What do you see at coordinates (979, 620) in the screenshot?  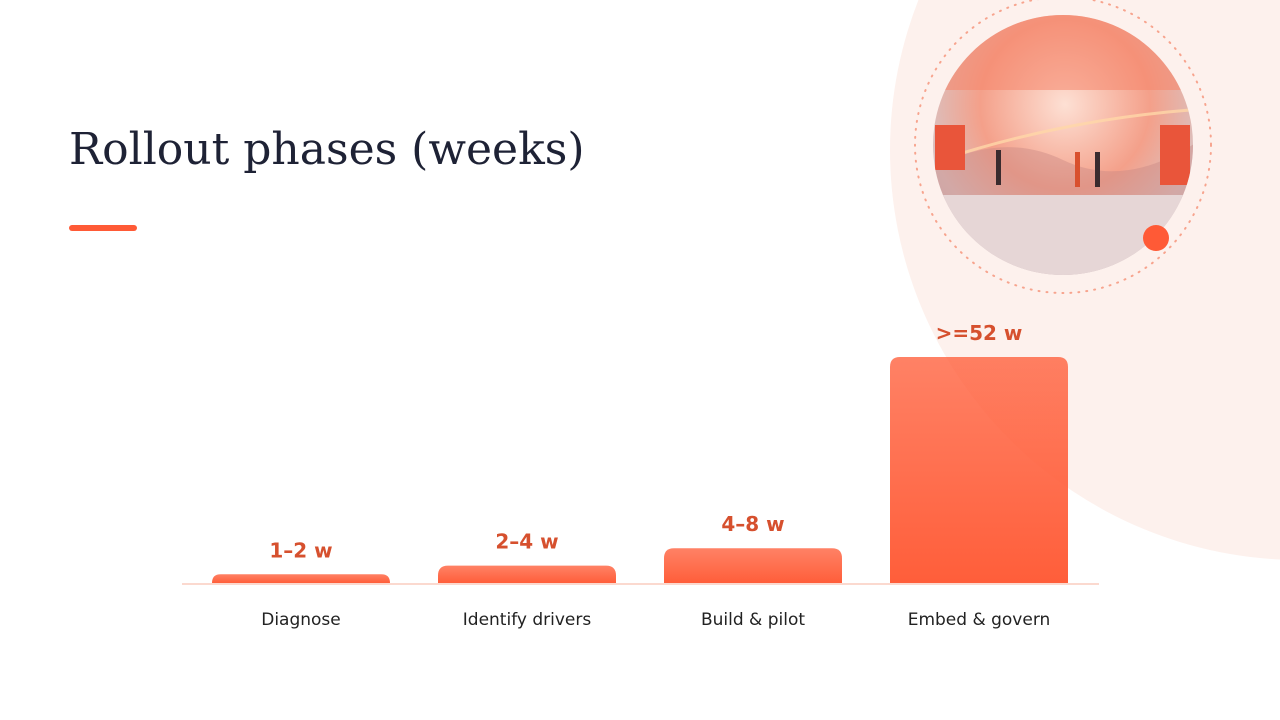 I see `category-label: Embed & govern` at bounding box center [979, 620].